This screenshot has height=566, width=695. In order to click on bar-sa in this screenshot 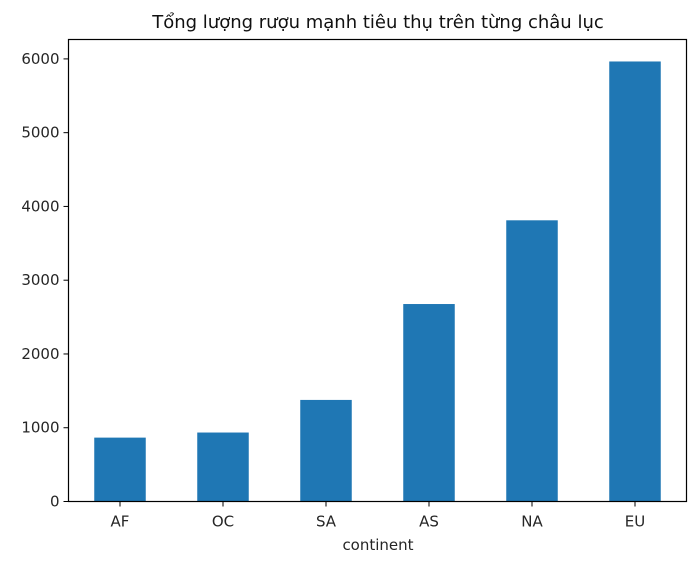, I will do `click(326, 450)`.